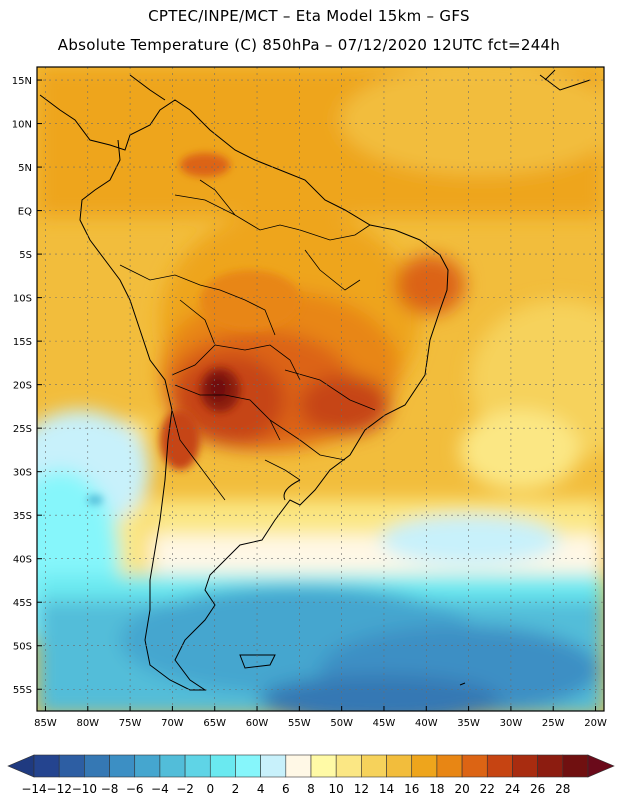  Describe the element at coordinates (537, 789) in the screenshot. I see `colorbar-label: 26` at that location.